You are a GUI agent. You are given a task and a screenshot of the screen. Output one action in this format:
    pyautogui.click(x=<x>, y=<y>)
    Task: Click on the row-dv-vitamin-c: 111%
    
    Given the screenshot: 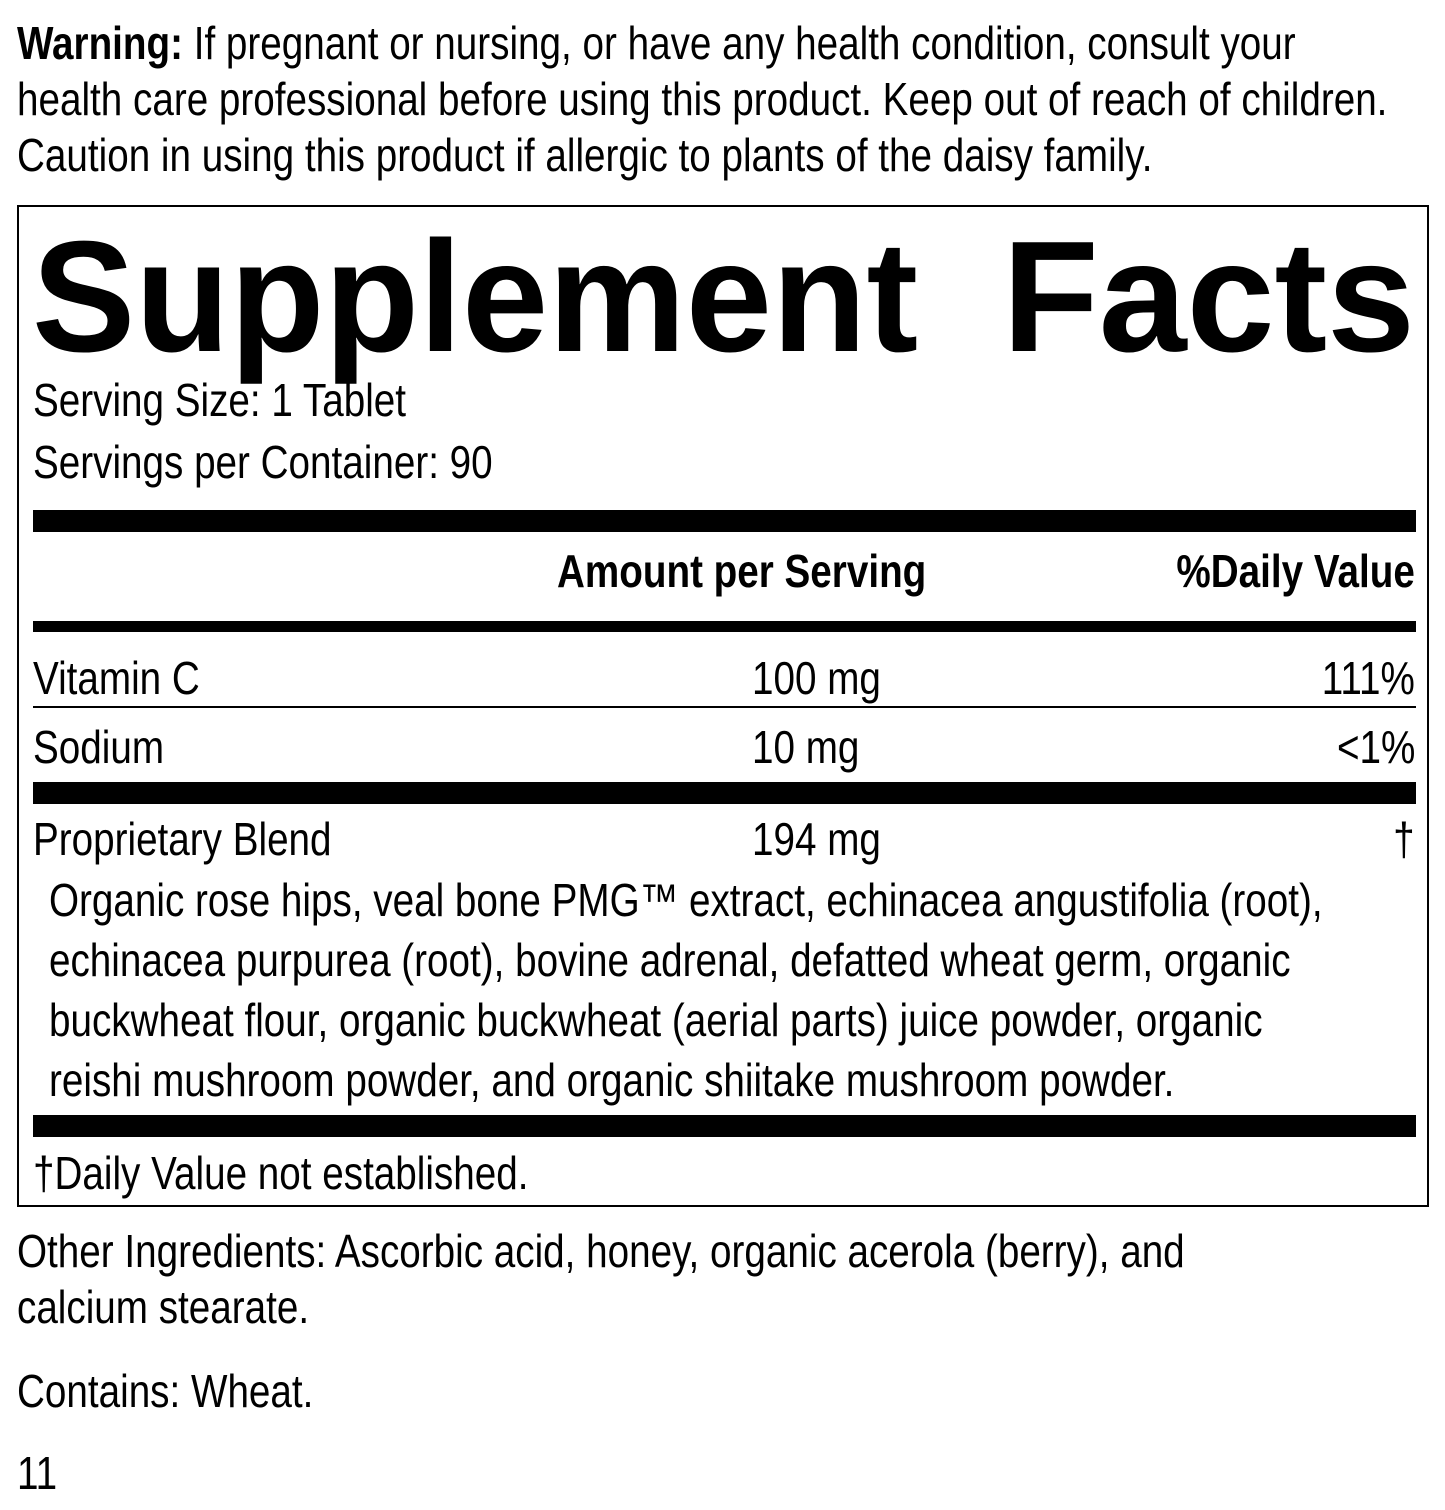 What is the action you would take?
    pyautogui.click(x=1368, y=678)
    